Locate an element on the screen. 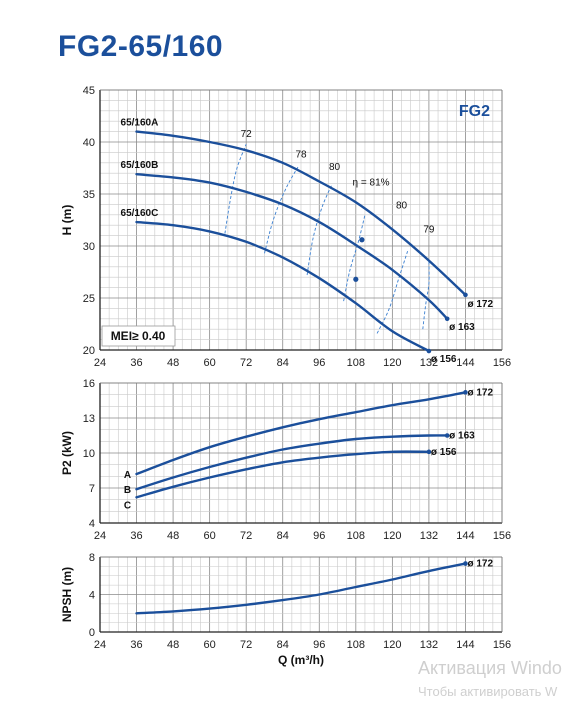 The image size is (571, 708). y-tick-label: 0 is located at coordinates (92, 633).